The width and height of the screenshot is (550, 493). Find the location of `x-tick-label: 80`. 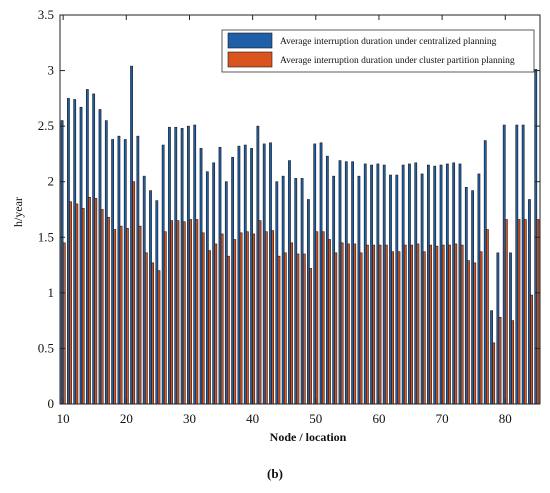

x-tick-label: 80 is located at coordinates (505, 418).